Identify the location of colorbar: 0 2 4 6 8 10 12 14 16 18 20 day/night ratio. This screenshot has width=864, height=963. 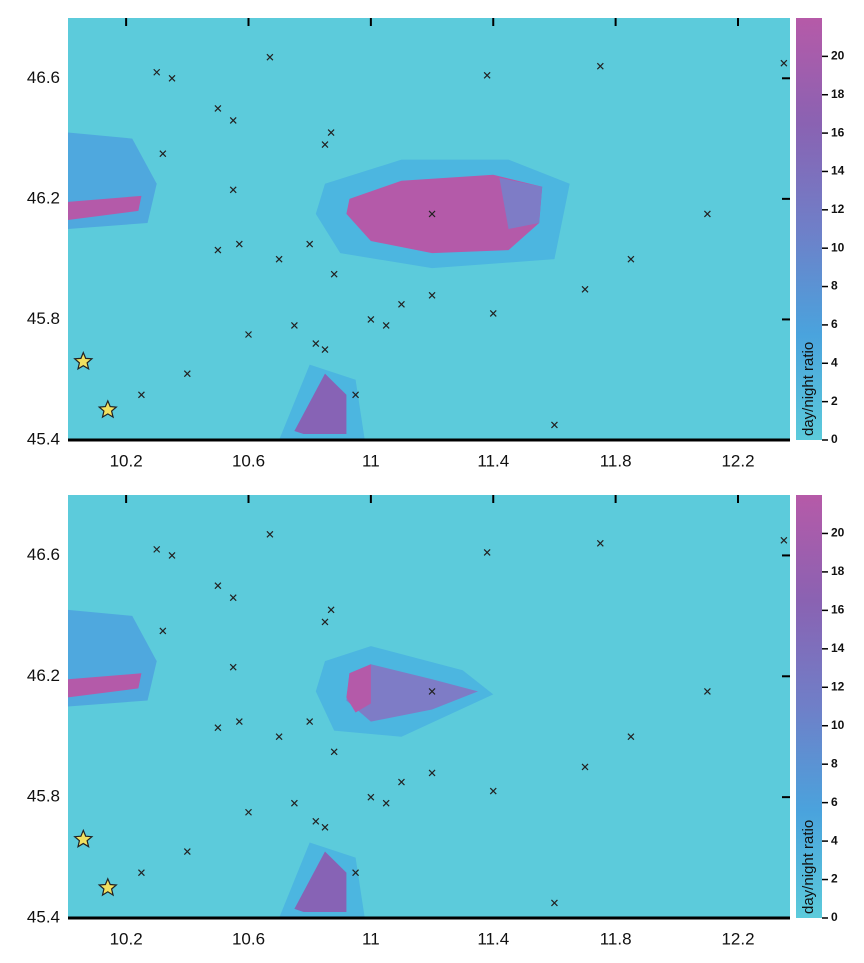
(820, 232).